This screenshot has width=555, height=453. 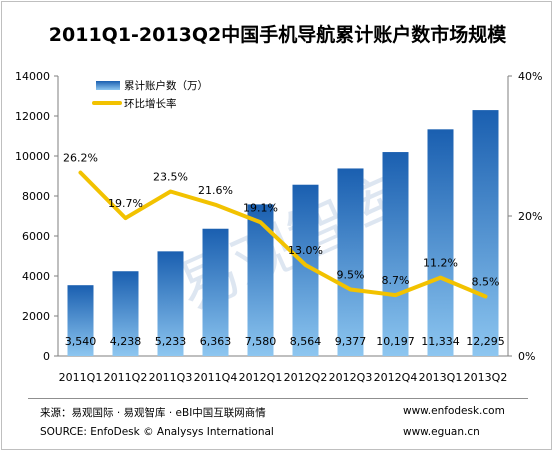 I want to click on y-right-tick-label: 20%, so click(x=530, y=216).